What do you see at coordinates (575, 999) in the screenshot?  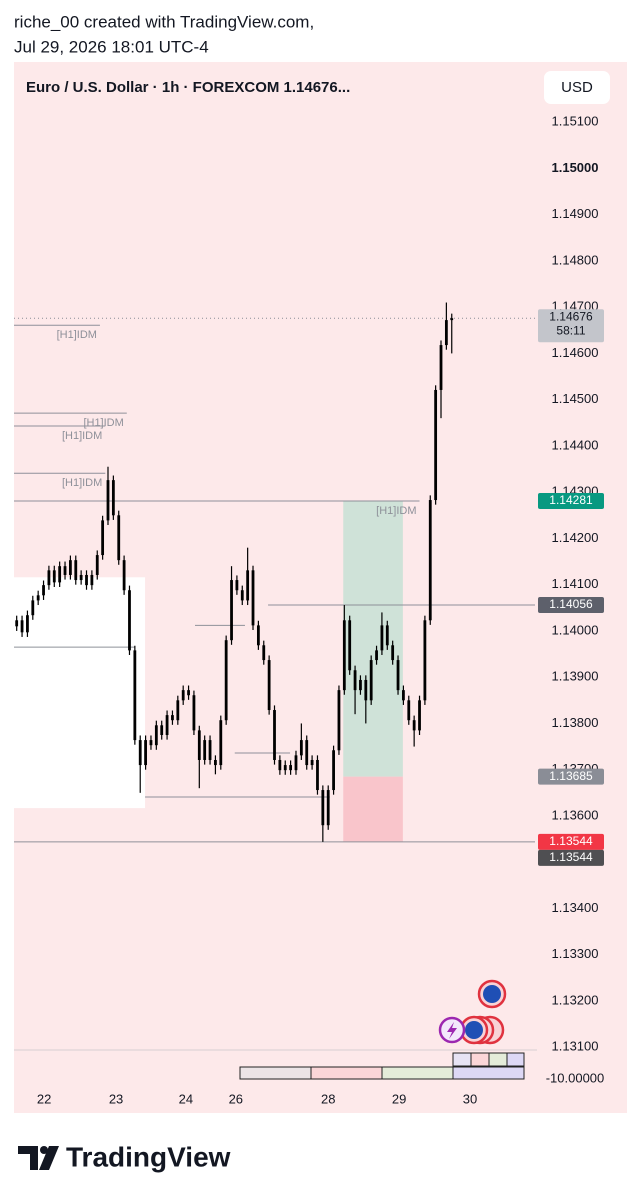 I see `y-tick-label: 1.13200` at bounding box center [575, 999].